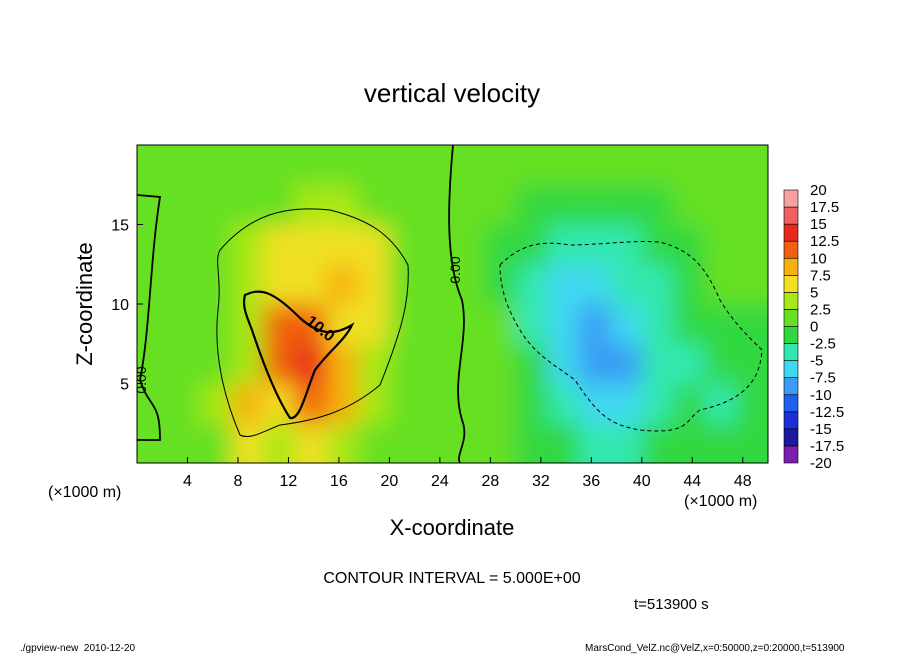 The width and height of the screenshot is (904, 659). What do you see at coordinates (591, 481) in the screenshot?
I see `x-tick-label: 36` at bounding box center [591, 481].